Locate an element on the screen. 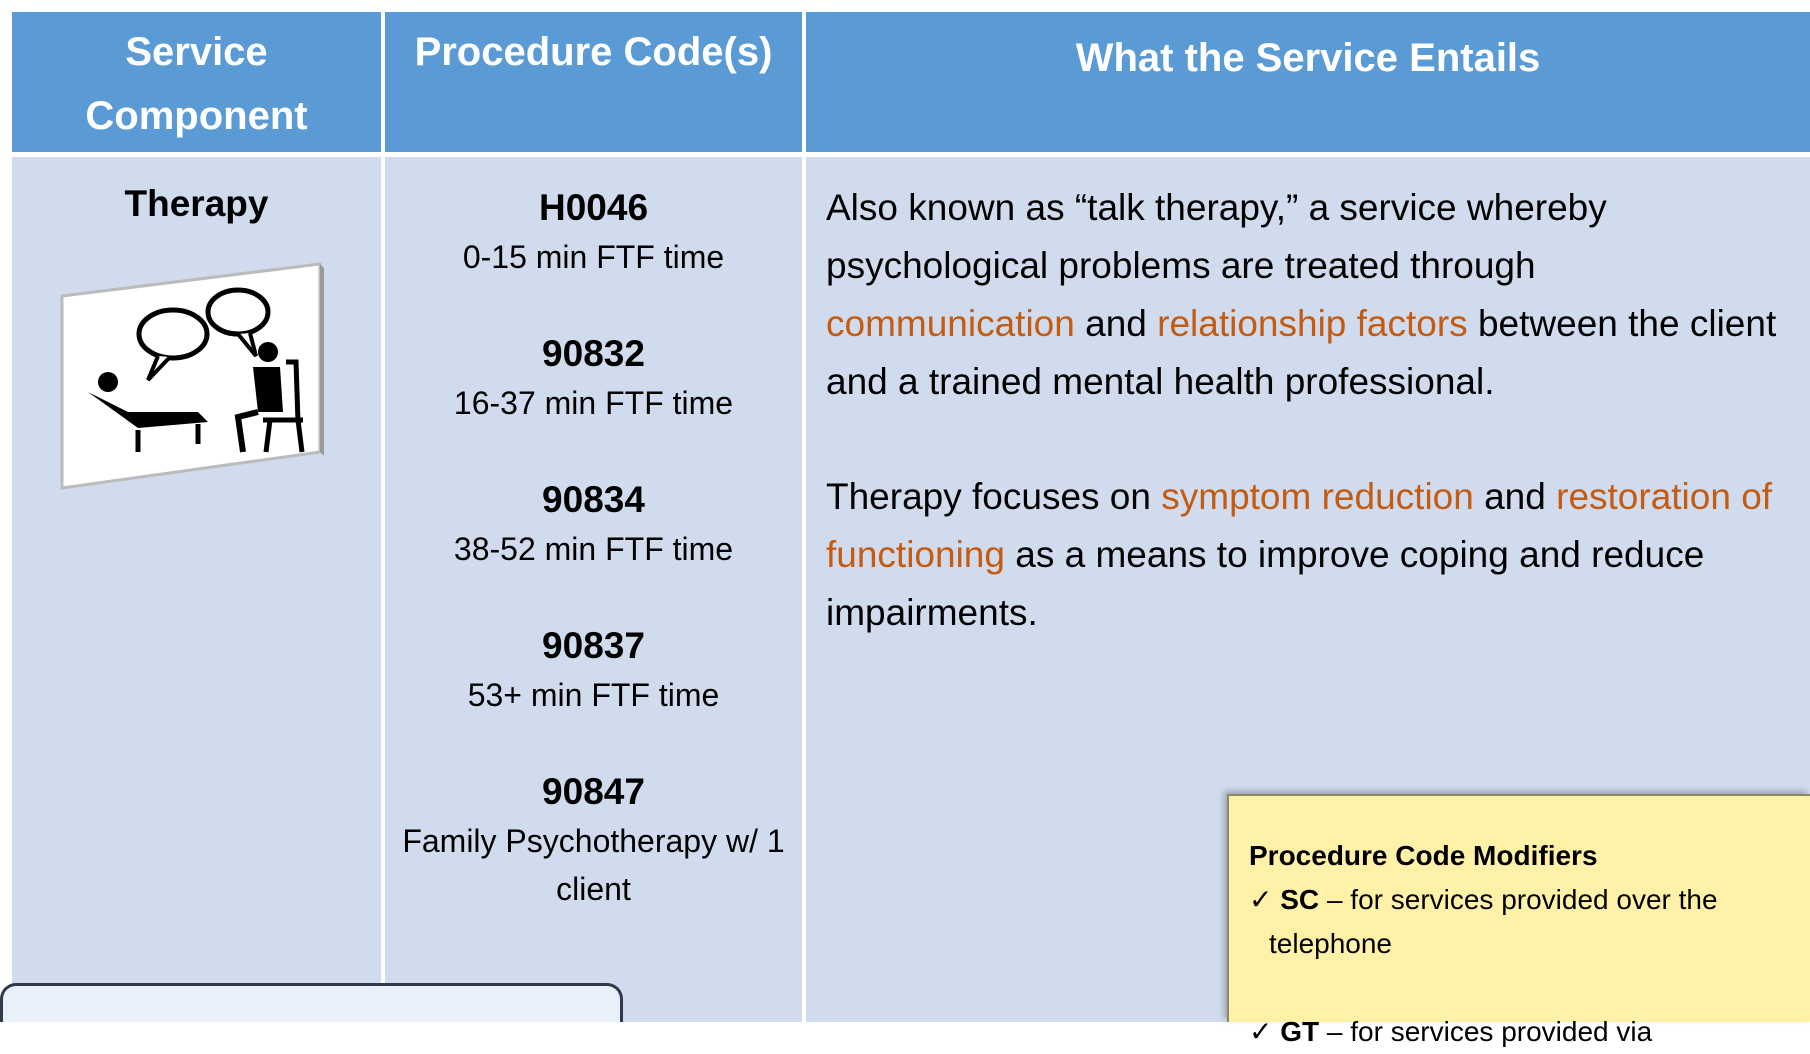 The width and height of the screenshot is (1810, 1054). note-box is located at coordinates (311, 1002).